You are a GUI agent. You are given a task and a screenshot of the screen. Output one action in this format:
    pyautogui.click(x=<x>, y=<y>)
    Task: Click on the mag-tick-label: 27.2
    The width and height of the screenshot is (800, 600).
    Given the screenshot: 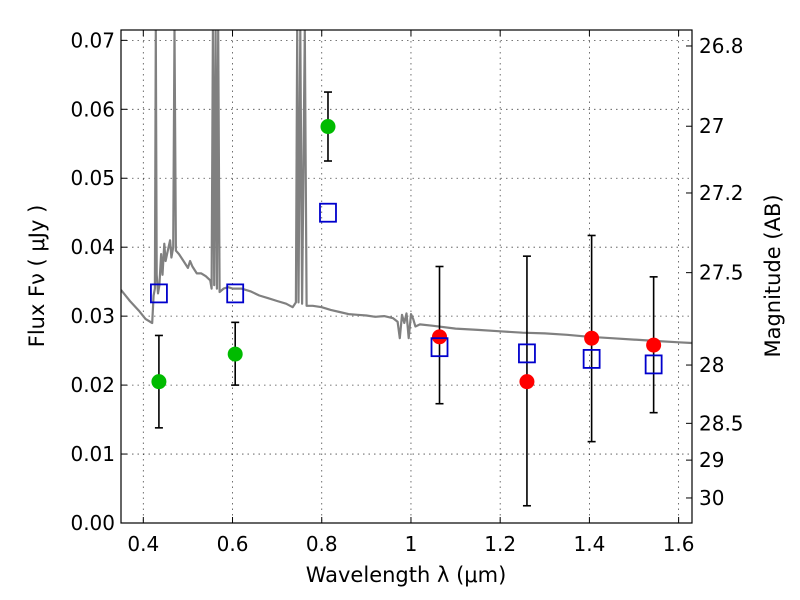 What is the action you would take?
    pyautogui.click(x=721, y=193)
    